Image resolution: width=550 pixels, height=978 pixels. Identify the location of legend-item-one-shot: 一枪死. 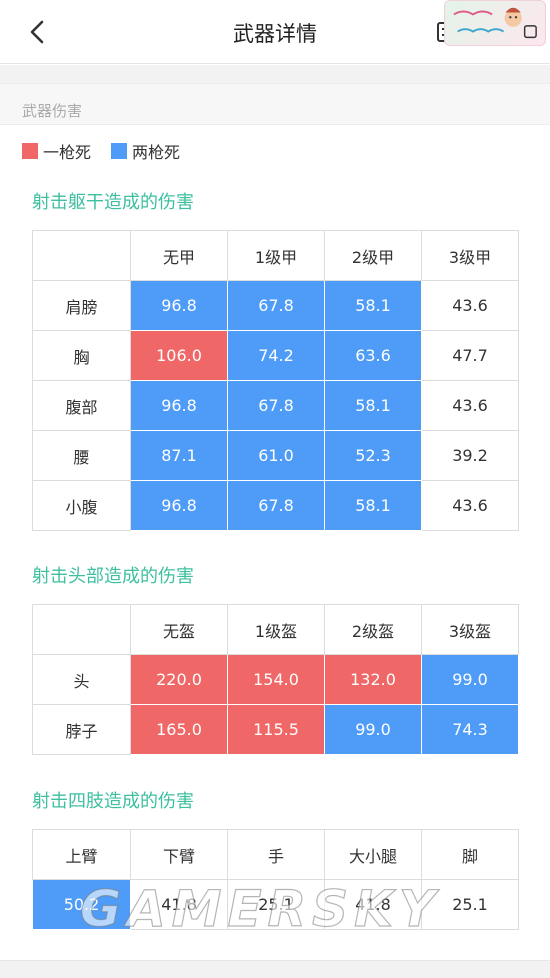
(56, 151).